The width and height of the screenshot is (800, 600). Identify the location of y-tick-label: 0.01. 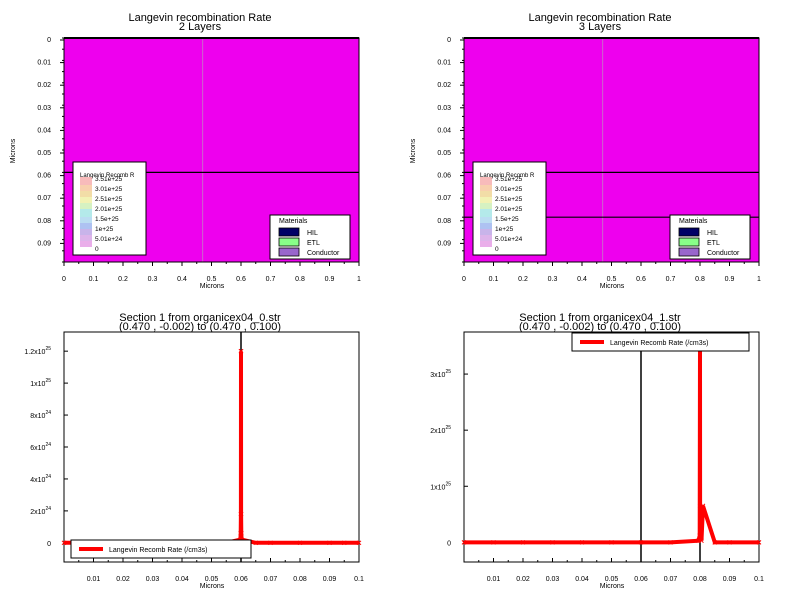
(44, 63).